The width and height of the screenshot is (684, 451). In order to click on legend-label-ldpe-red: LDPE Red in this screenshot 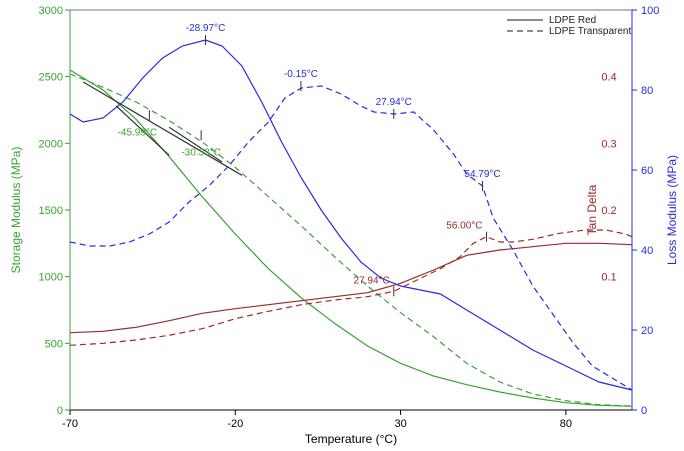, I will do `click(572, 20)`.